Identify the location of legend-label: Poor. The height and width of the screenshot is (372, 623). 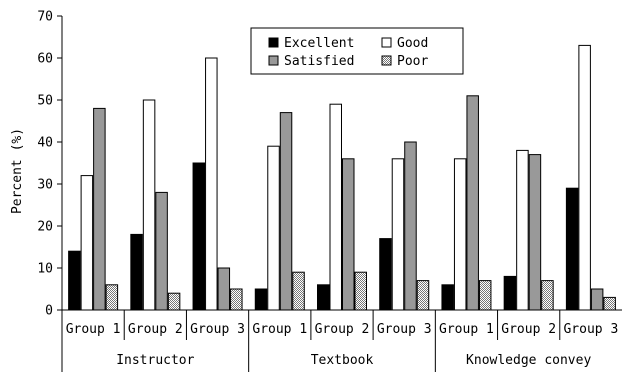
(412, 61).